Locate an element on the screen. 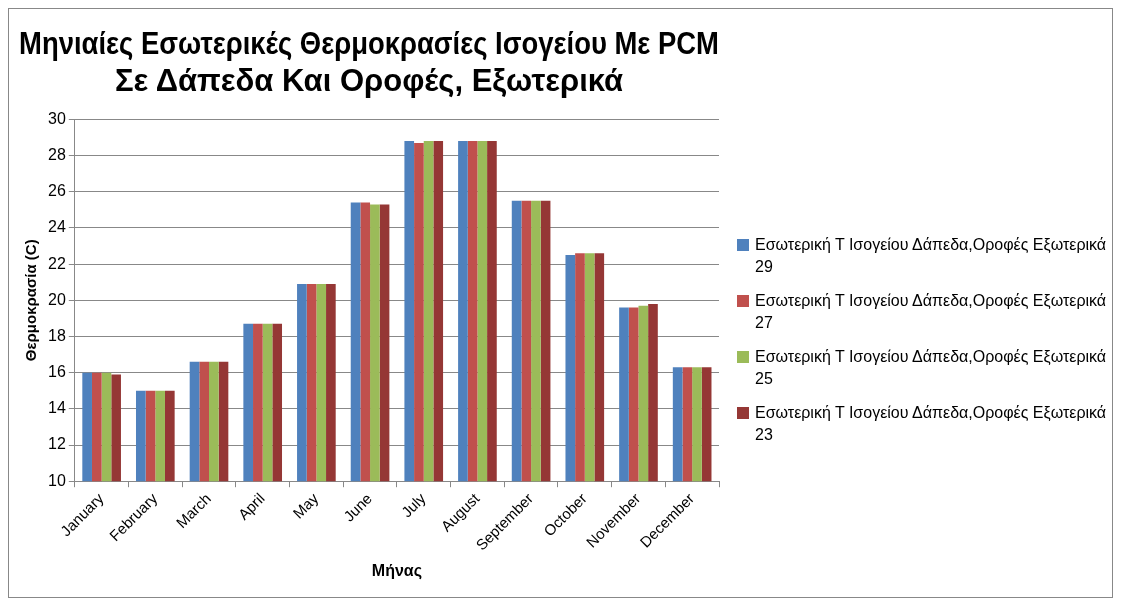 The image size is (1125, 608). y-axis-title: Θερμοκρασία (C) is located at coordinates (31, 300).